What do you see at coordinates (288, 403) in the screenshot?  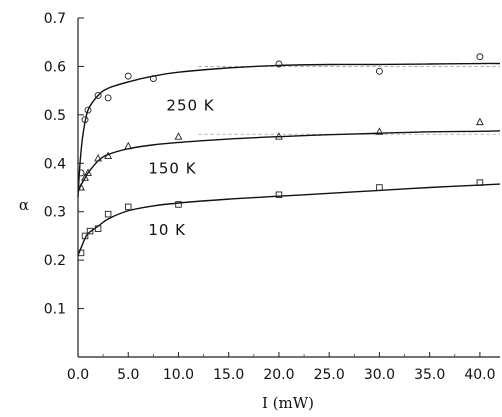 I see `x-axis-title: I (mW)` at bounding box center [288, 403].